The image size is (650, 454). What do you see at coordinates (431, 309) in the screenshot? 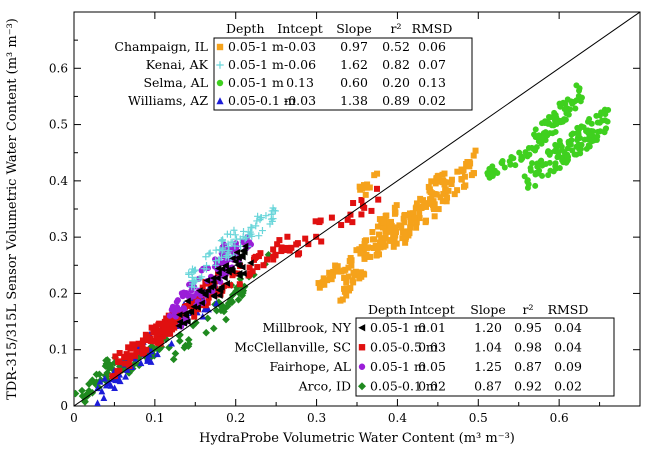
I see `legend-header: Intcept` at bounding box center [431, 309].